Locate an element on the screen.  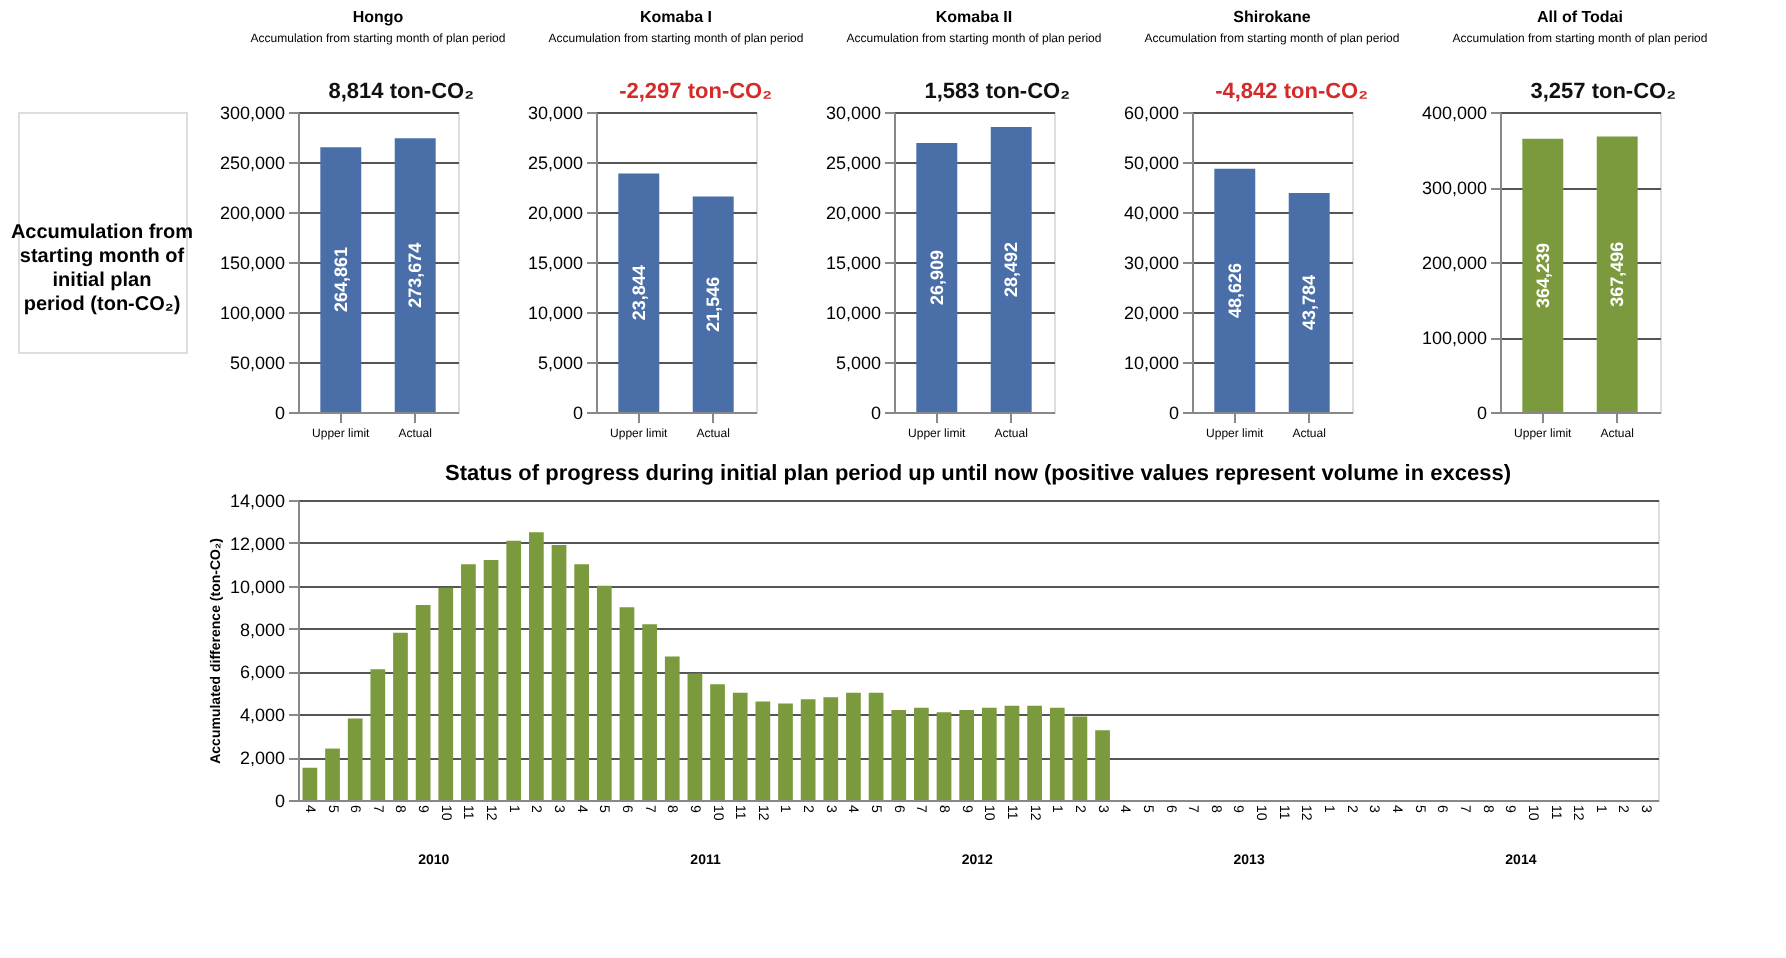
chart-title: Komaba II is located at coordinates (974, 17).